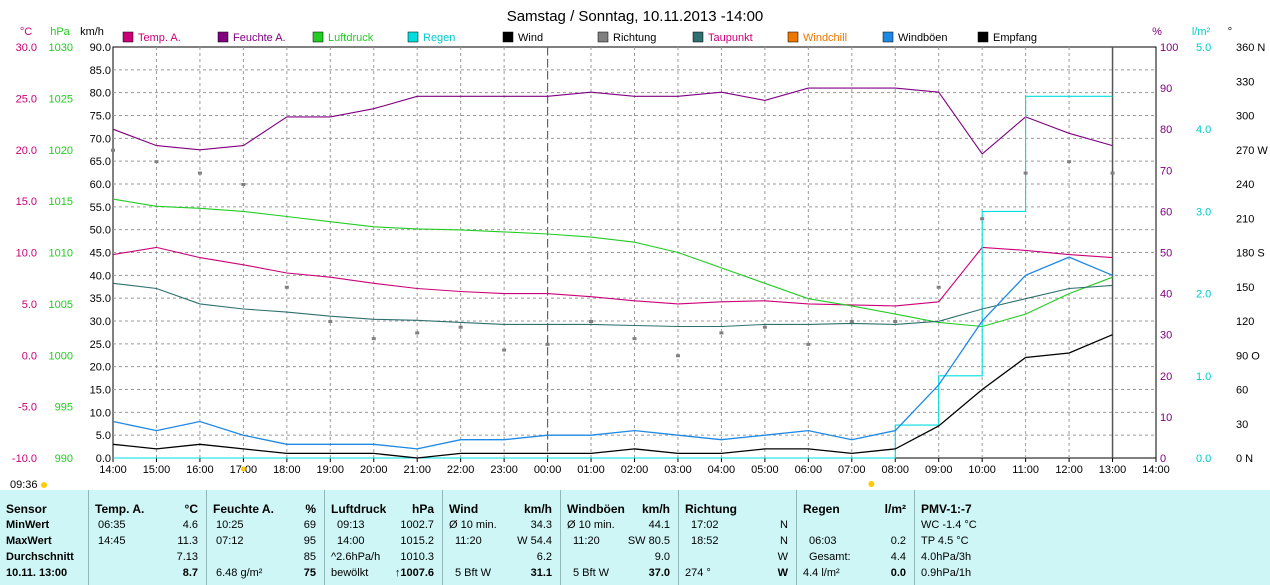  Describe the element at coordinates (190, 525) in the screenshot. I see `temp-min: 4.6` at that location.